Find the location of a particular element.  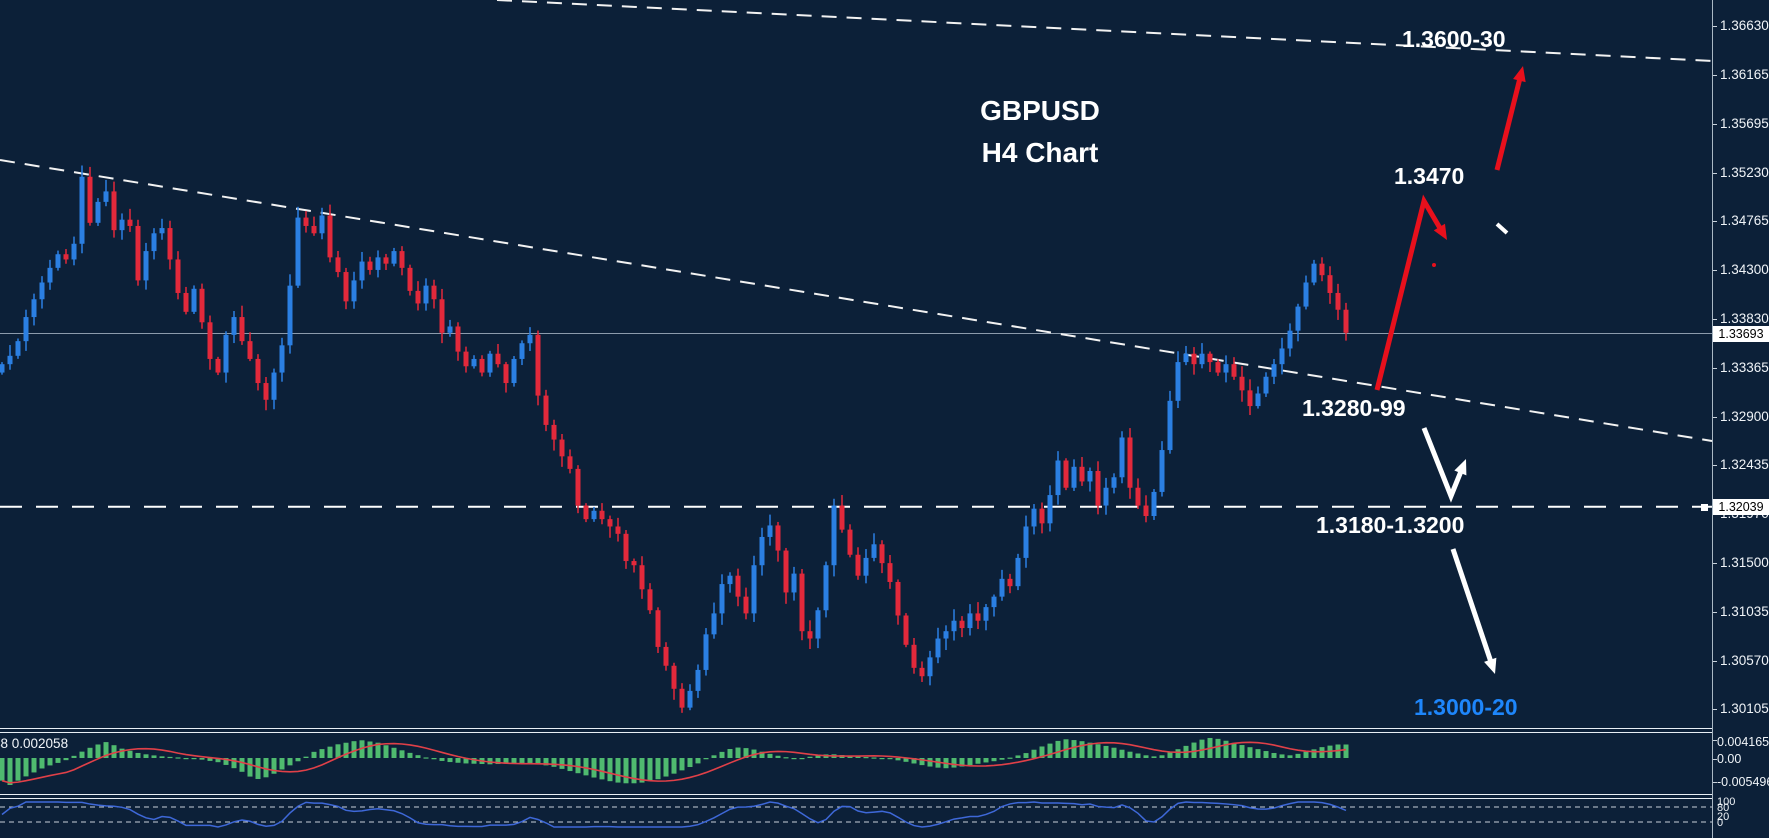

stoch-axis-label: 0 is located at coordinates (1720, 823).